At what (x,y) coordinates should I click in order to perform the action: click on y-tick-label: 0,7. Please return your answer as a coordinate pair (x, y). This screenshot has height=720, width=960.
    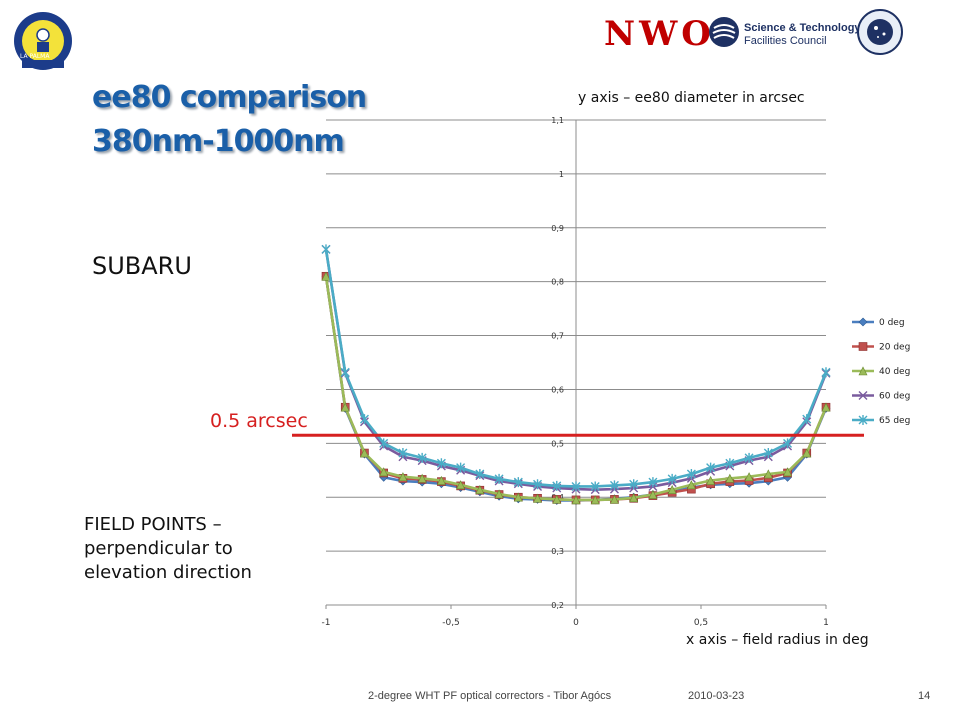
    Looking at the image, I should click on (557, 336).